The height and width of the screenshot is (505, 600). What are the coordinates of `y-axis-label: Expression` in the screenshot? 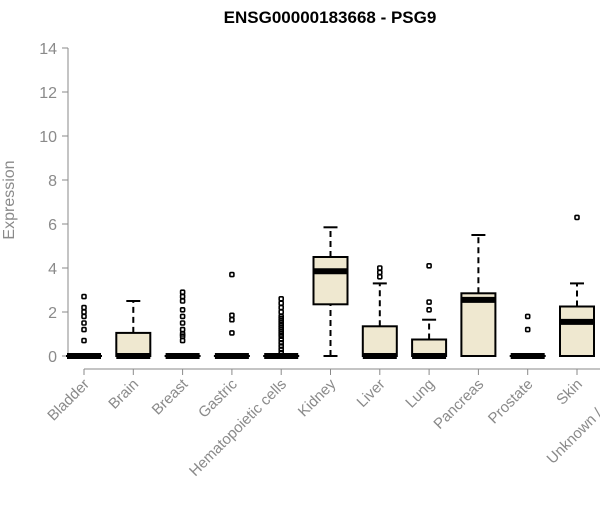 It's located at (9, 199).